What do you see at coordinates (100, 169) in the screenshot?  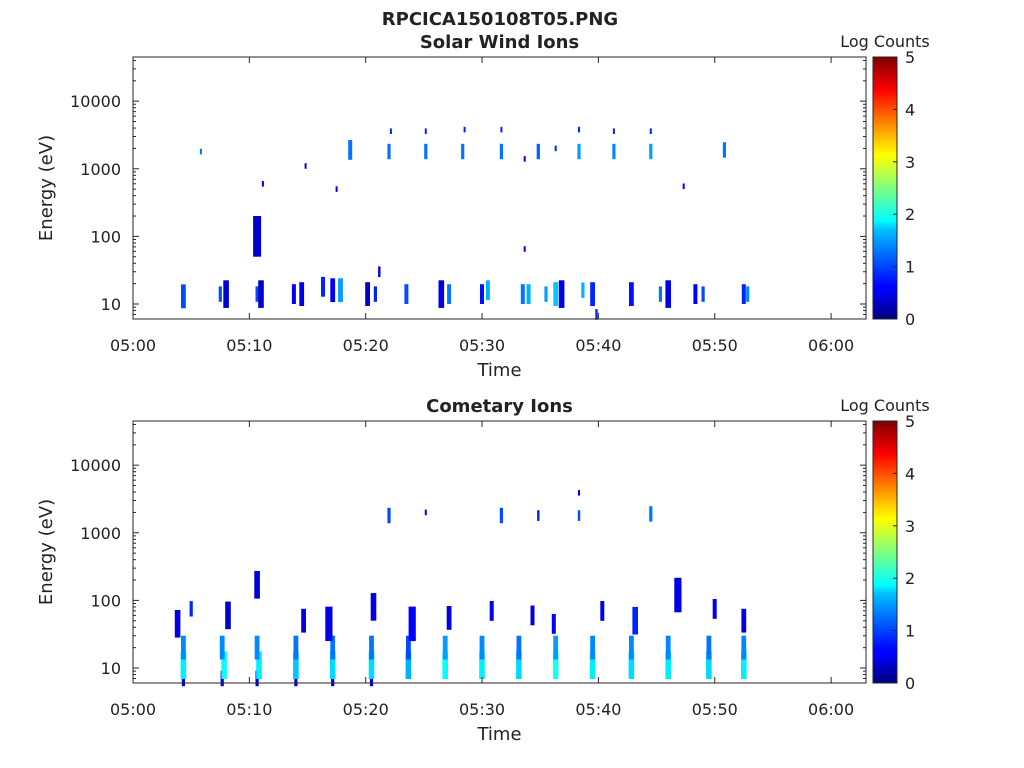 I see `y-tick-label: 1000` at bounding box center [100, 169].